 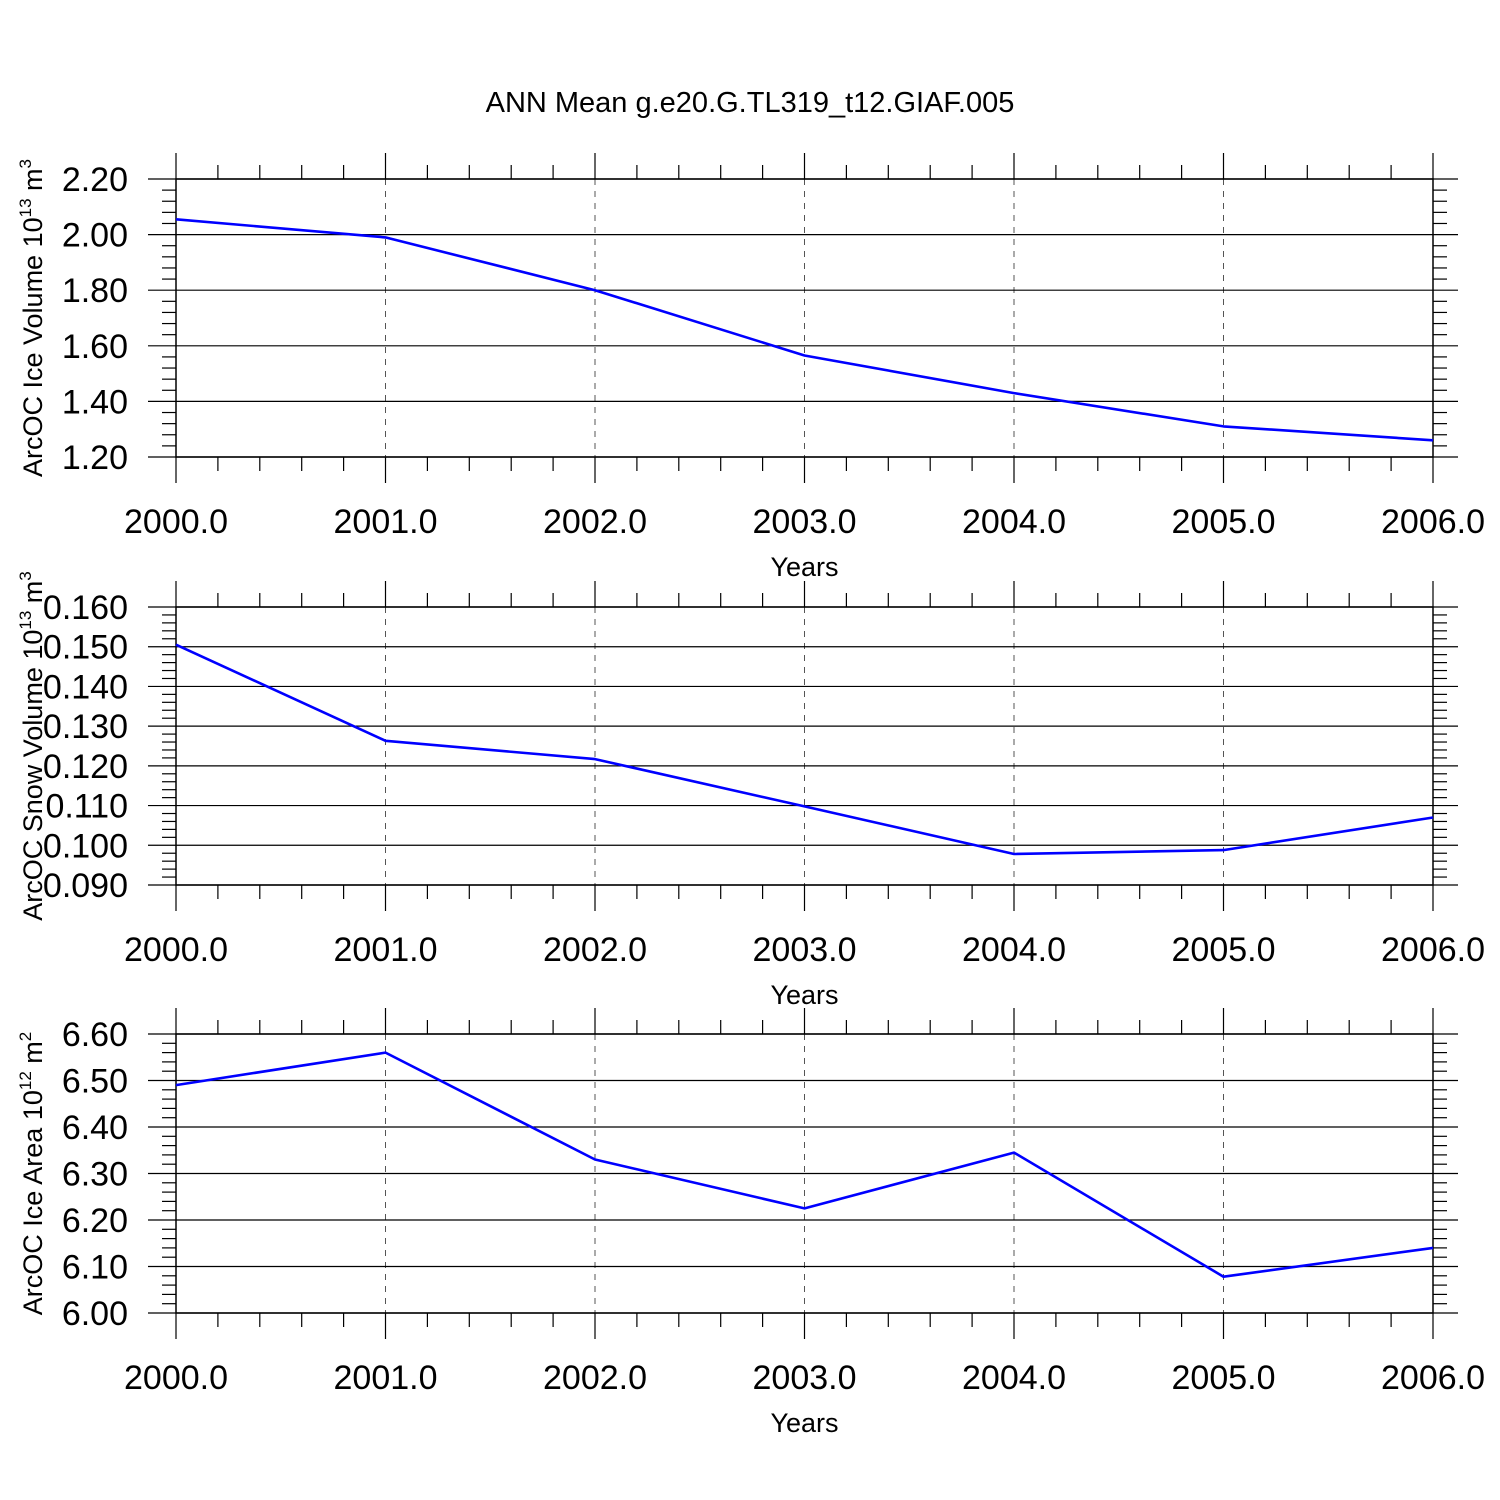 What do you see at coordinates (95, 402) in the screenshot?
I see `y-tick-label: 1.40` at bounding box center [95, 402].